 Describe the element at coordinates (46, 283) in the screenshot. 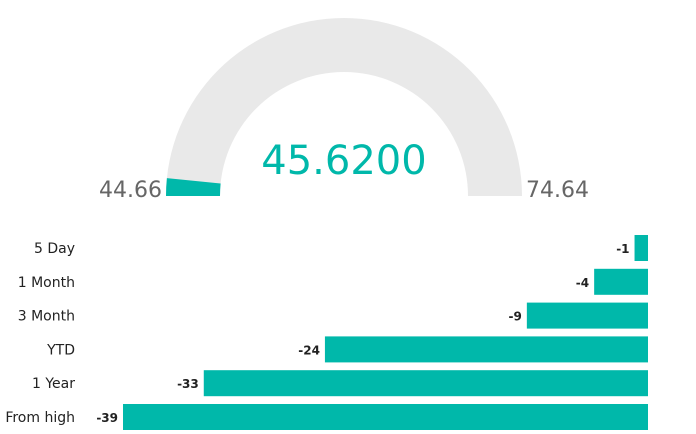

I see `category-label: 1 Month` at that location.